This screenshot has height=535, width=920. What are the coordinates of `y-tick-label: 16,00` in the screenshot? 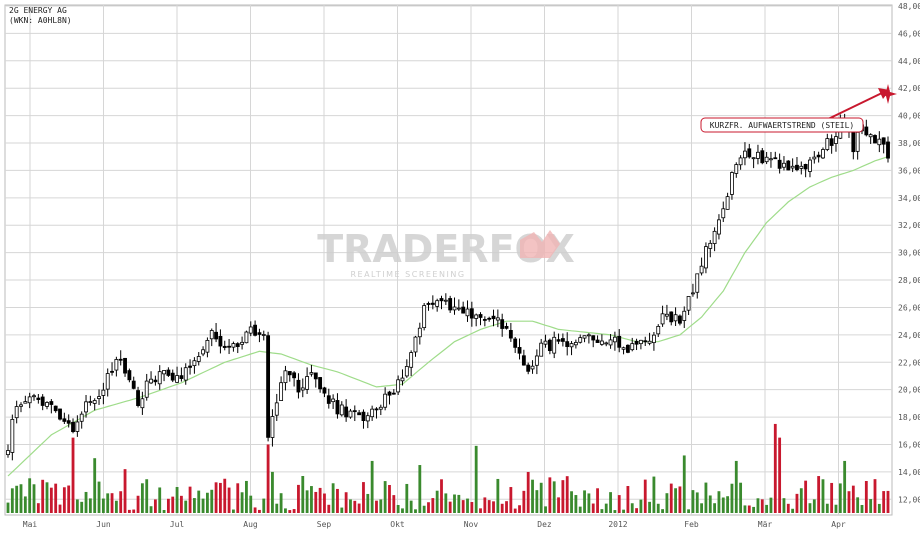 It's located at (909, 444).